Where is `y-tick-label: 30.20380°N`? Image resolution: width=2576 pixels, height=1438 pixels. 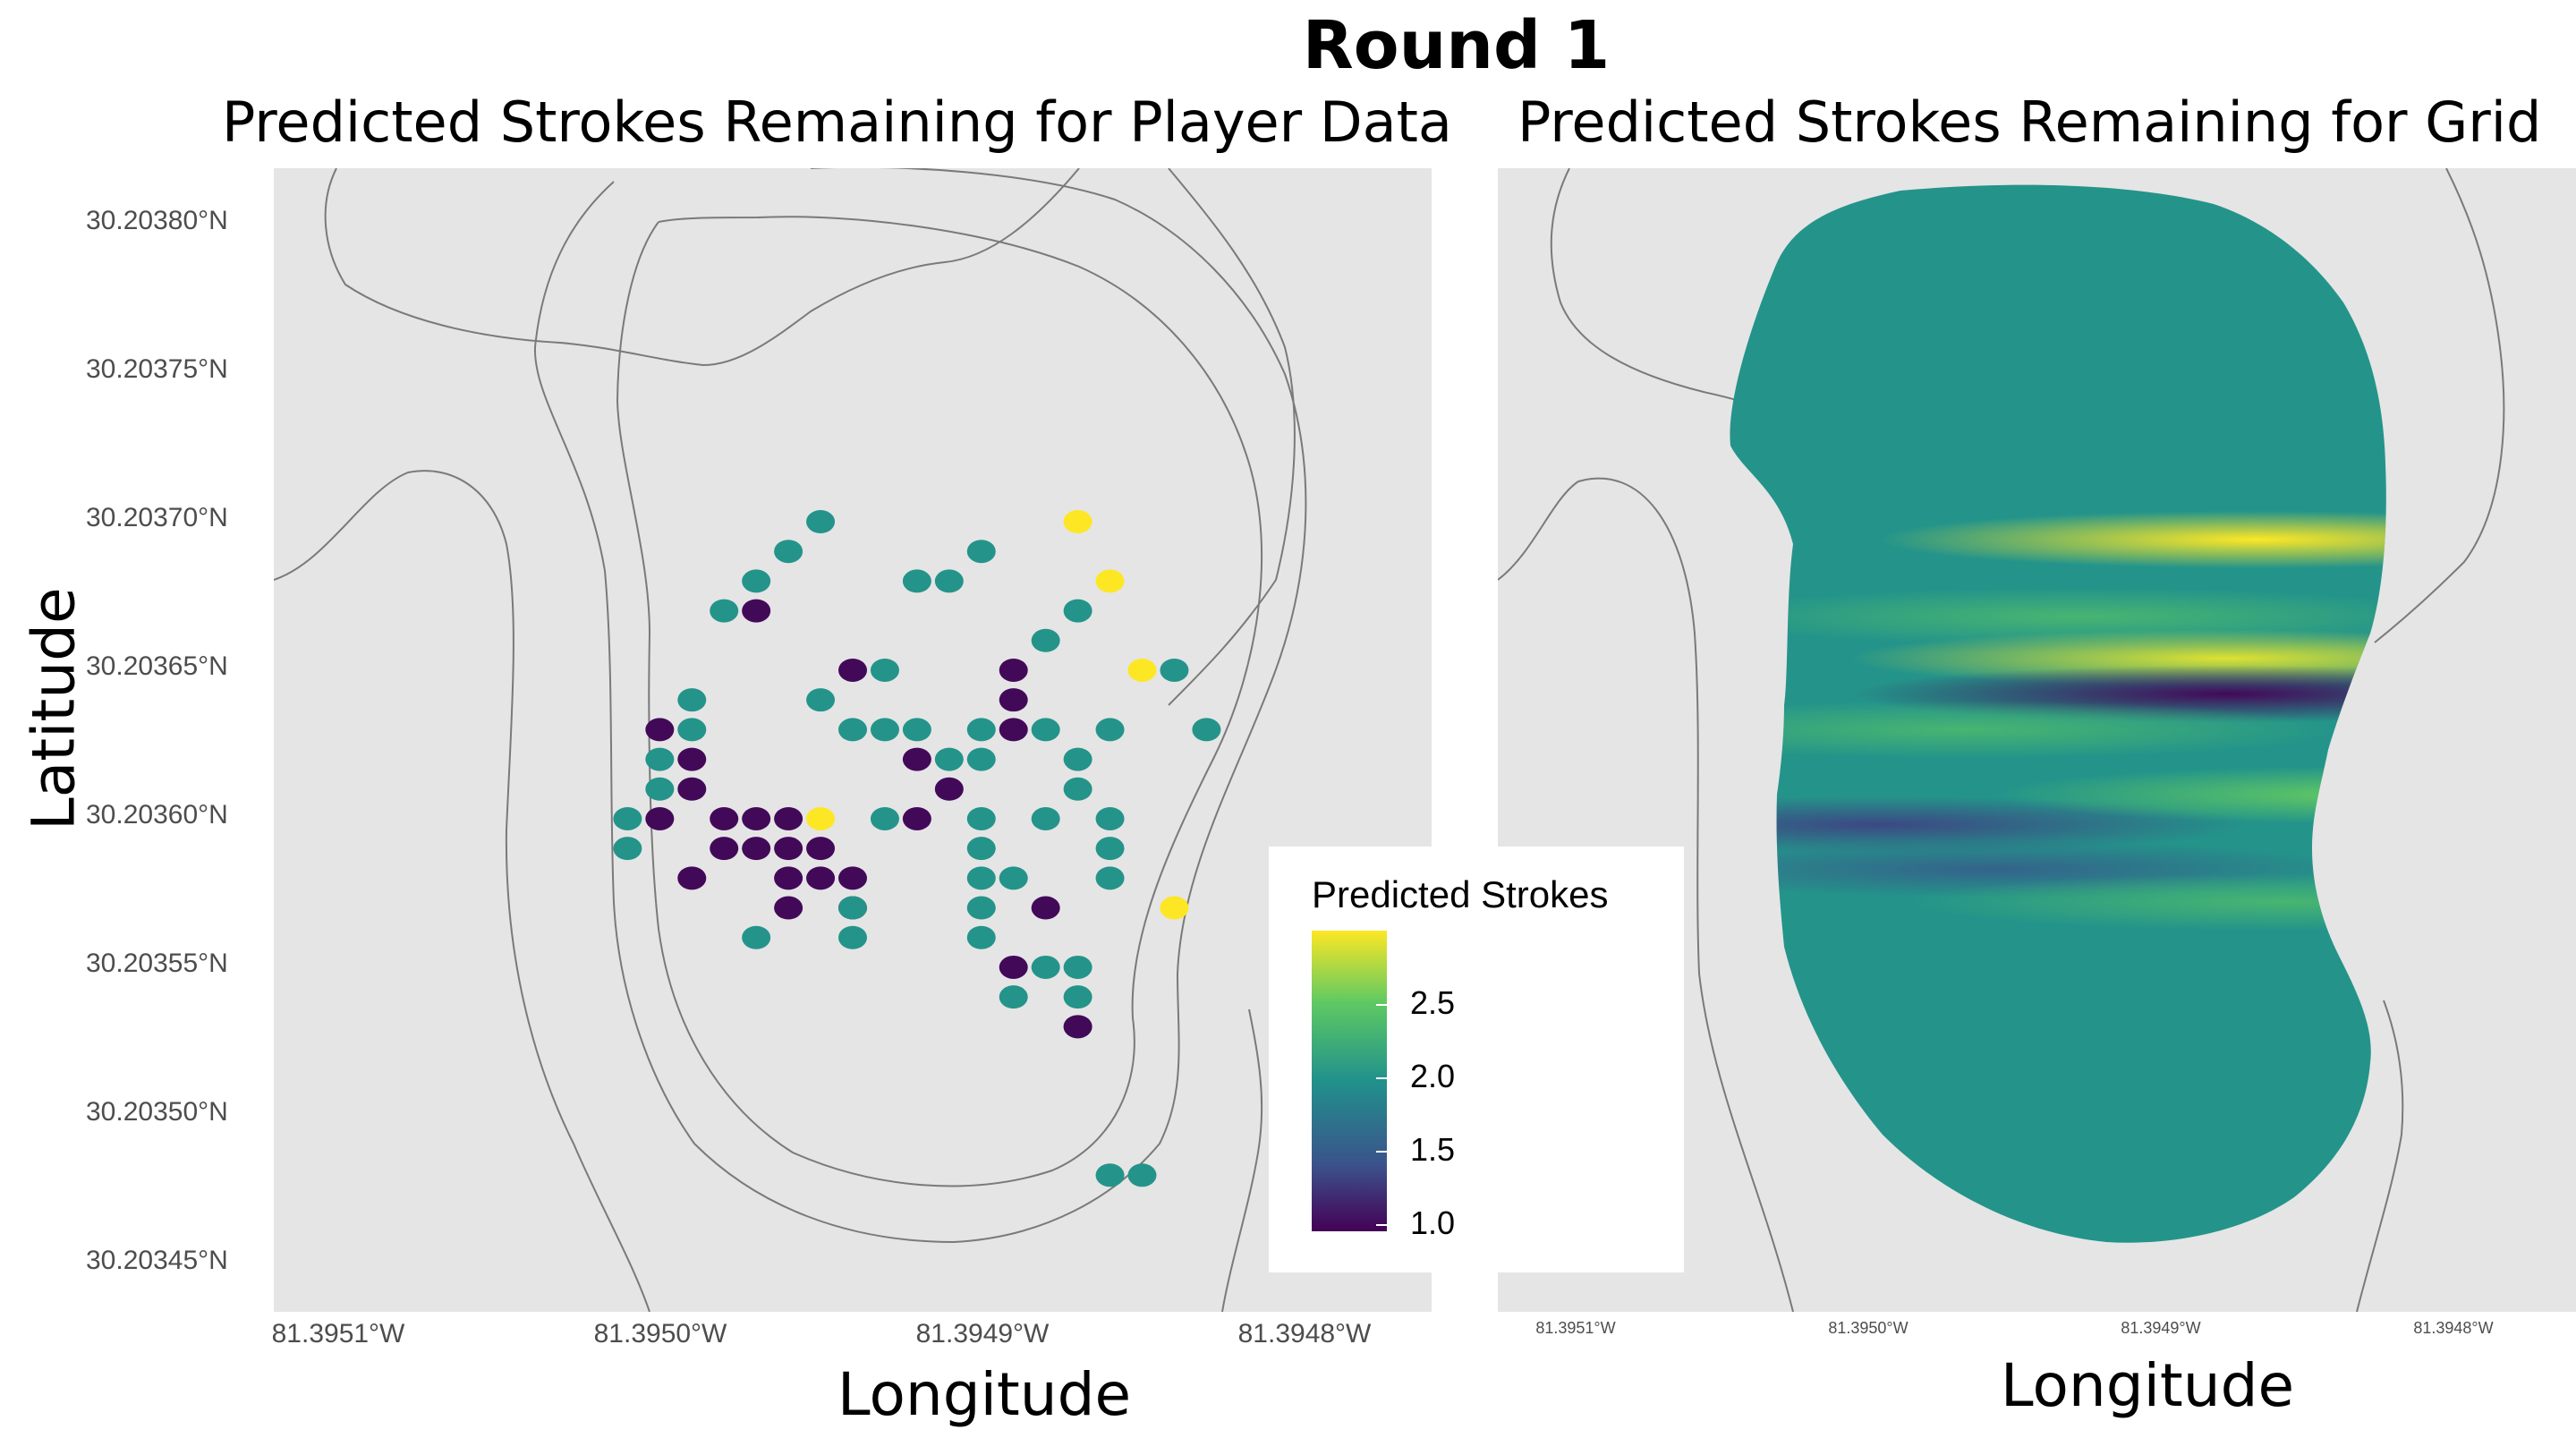 y-tick-label: 30.20380°N is located at coordinates (157, 221).